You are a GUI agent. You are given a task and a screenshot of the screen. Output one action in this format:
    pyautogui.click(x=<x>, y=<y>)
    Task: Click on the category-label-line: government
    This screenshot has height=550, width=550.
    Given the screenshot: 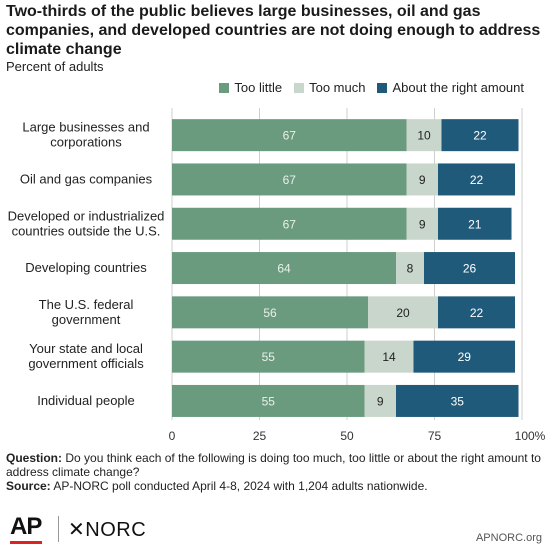 What is the action you would take?
    pyautogui.click(x=86, y=319)
    